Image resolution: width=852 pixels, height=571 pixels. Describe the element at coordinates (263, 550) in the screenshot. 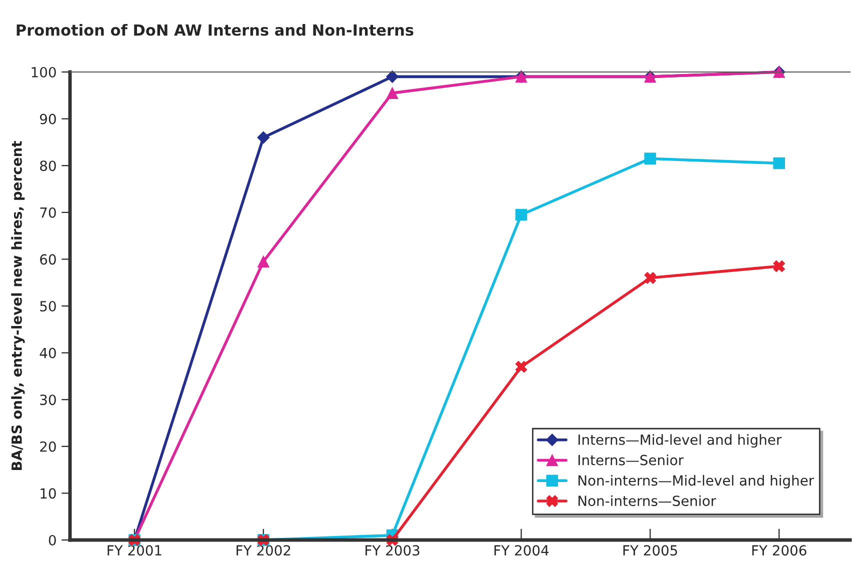

I see `x-tick-label: FY 2002` at that location.